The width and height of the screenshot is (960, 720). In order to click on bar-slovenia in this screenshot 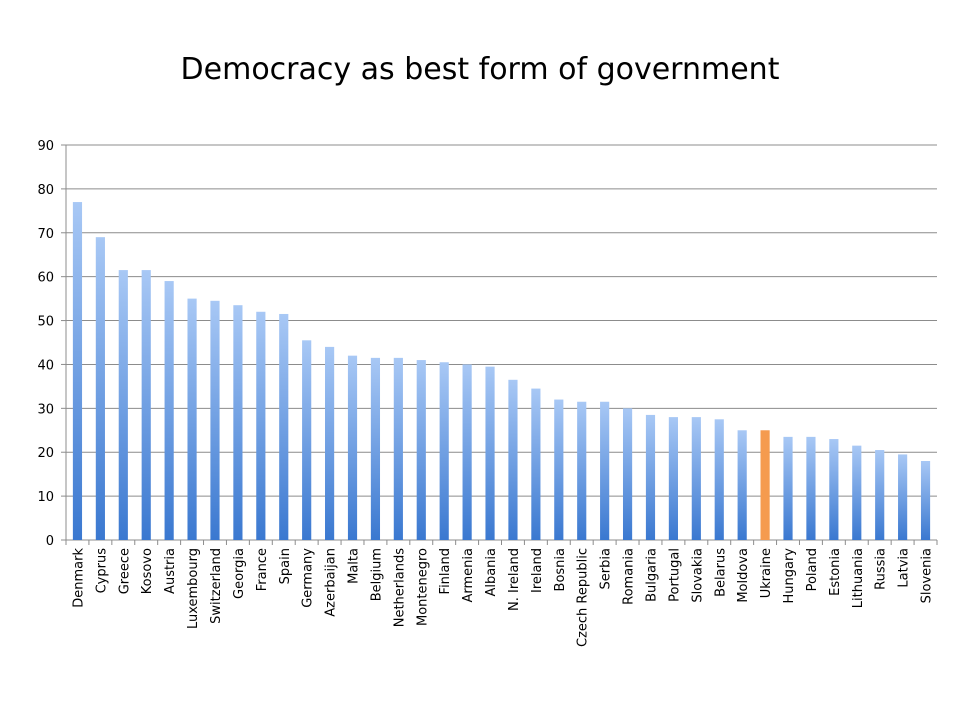, I will do `click(925, 500)`.